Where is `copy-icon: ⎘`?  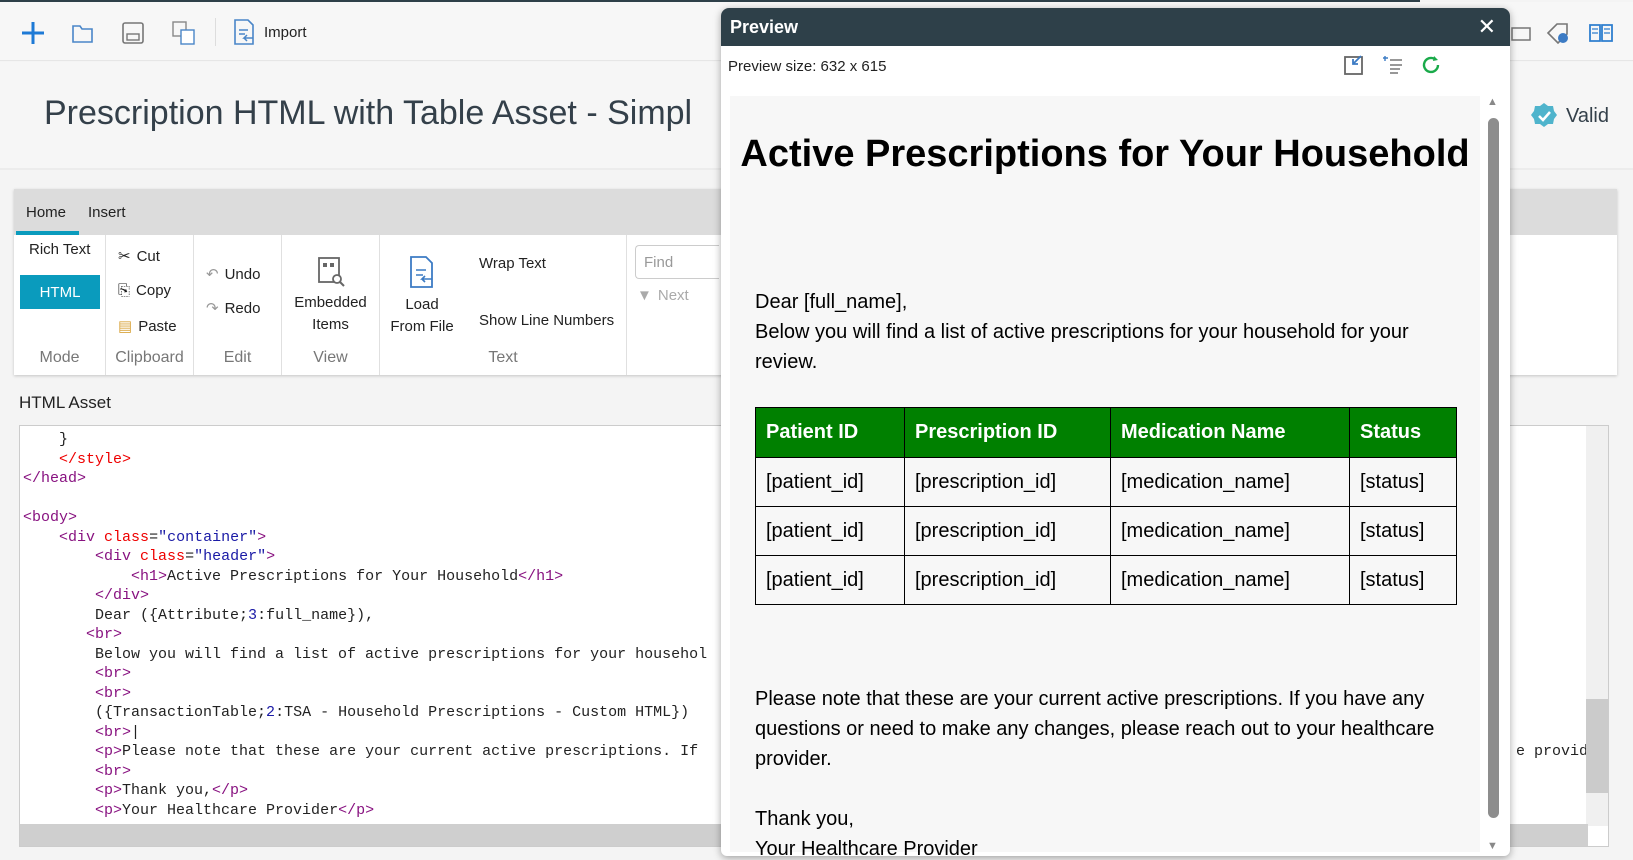 copy-icon: ⎘ is located at coordinates (124, 290).